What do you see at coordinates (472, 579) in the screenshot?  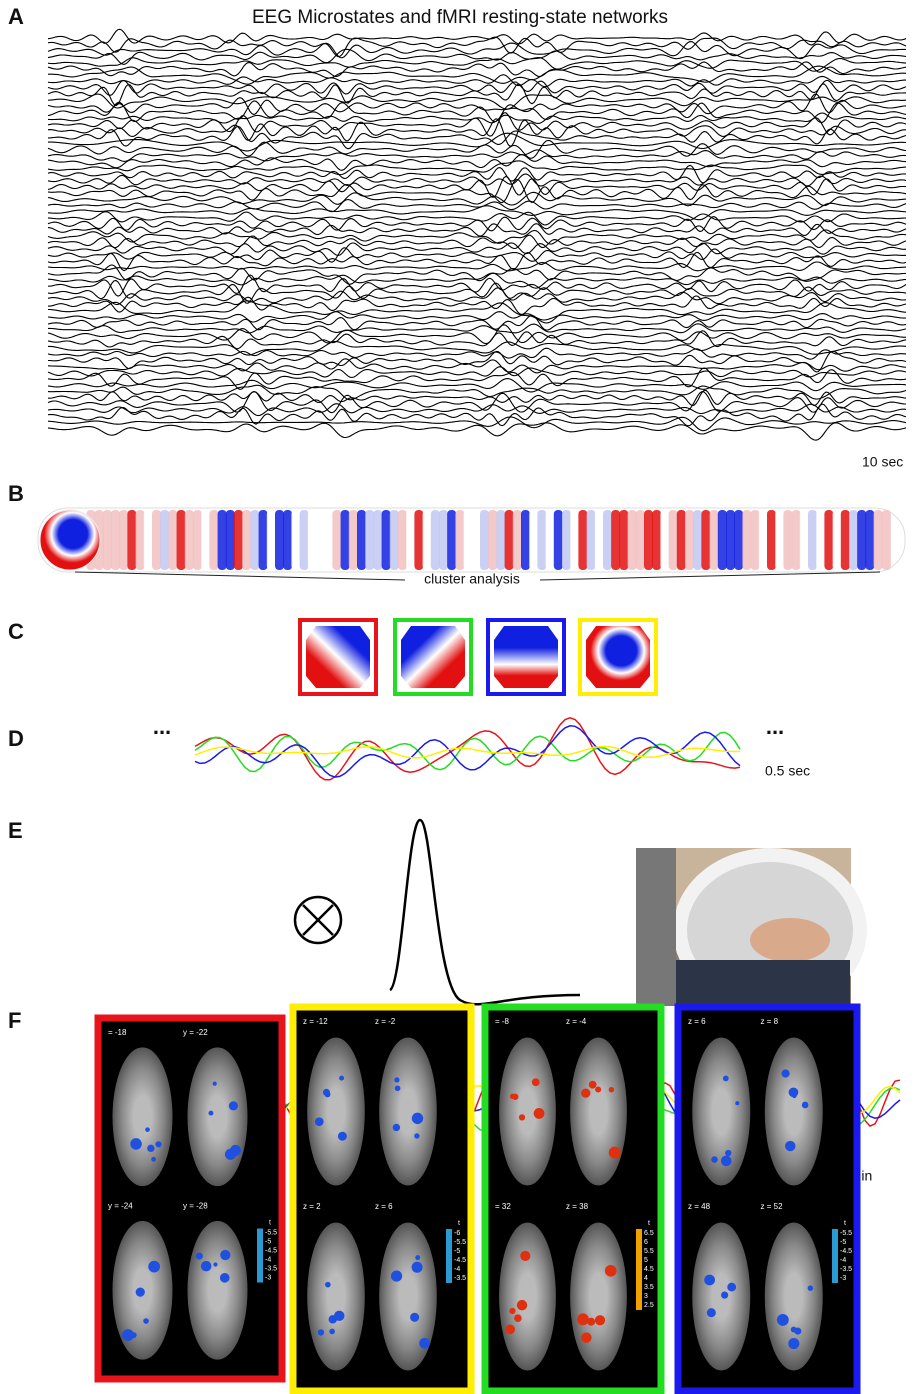 I see `annotation: cluster analysis` at bounding box center [472, 579].